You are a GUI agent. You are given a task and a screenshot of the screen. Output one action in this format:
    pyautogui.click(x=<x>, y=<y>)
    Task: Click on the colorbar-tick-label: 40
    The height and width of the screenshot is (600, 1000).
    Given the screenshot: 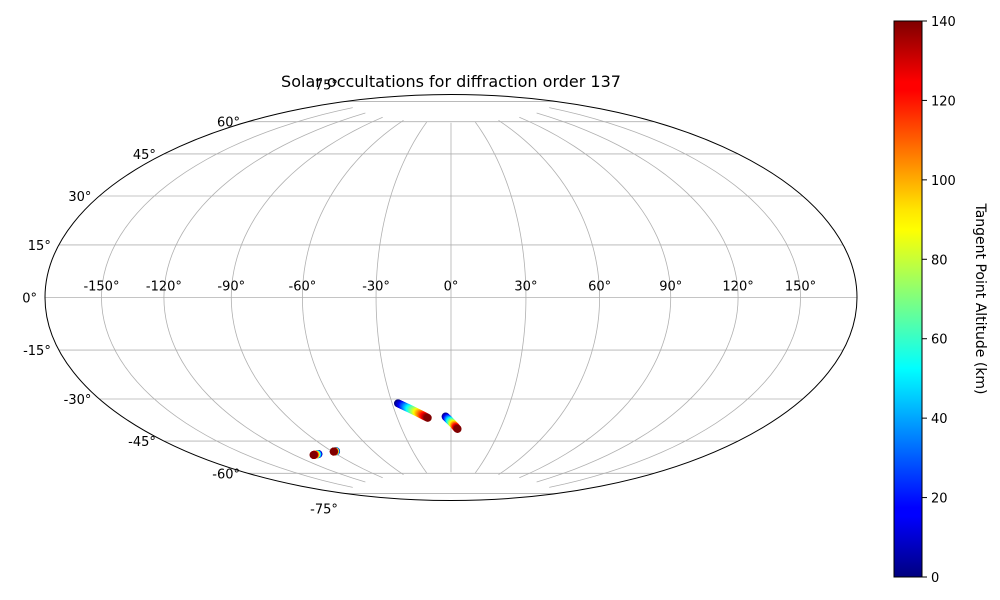 What is the action you would take?
    pyautogui.click(x=939, y=419)
    